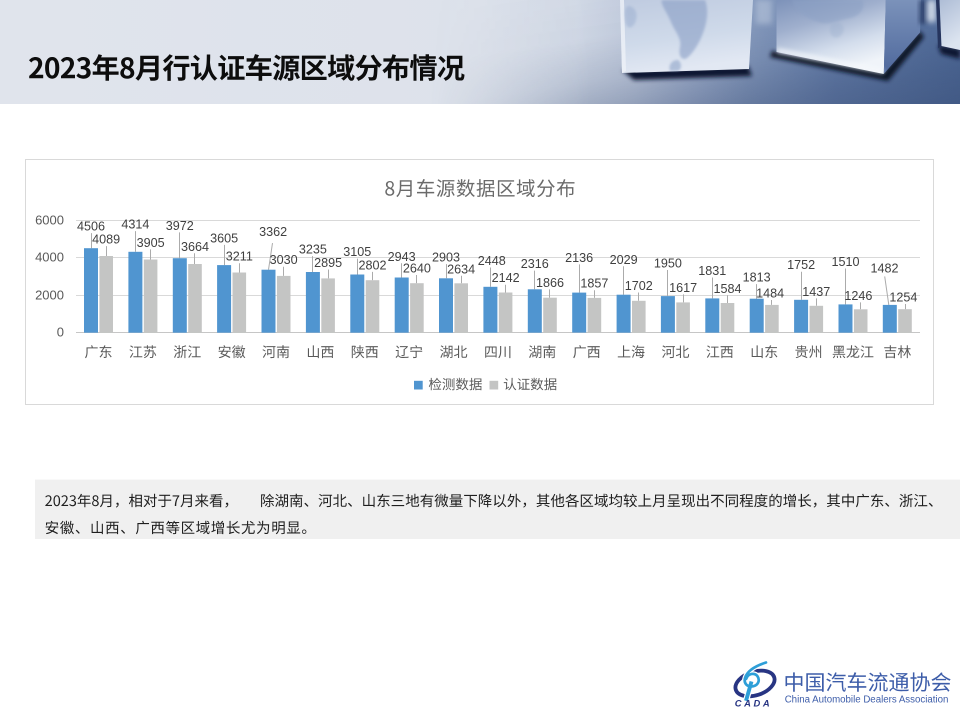 The height and width of the screenshot is (720, 960). Describe the element at coordinates (535, 264) in the screenshot. I see `svg-text: 2316` at that location.